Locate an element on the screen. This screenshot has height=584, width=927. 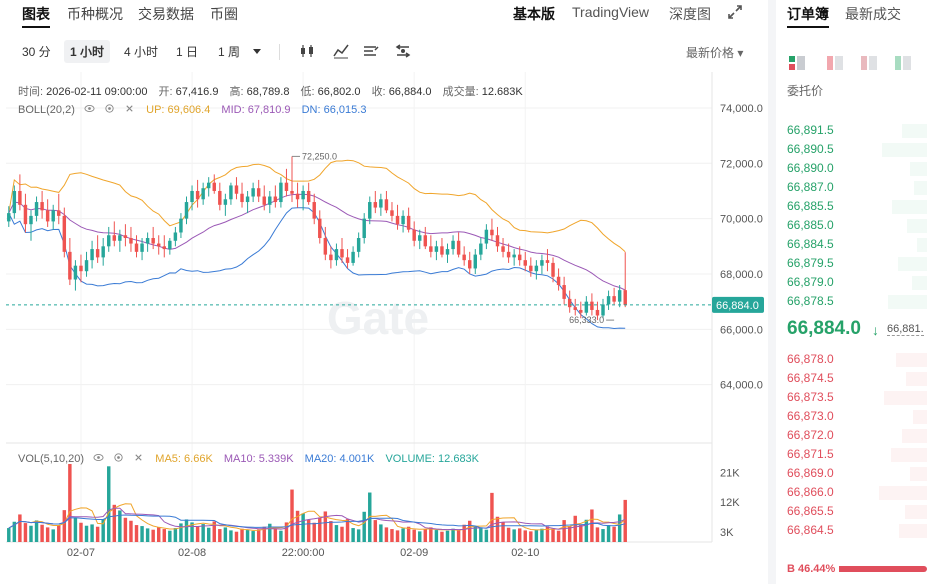
bid-price: 66,866.0 is located at coordinates (810, 492).